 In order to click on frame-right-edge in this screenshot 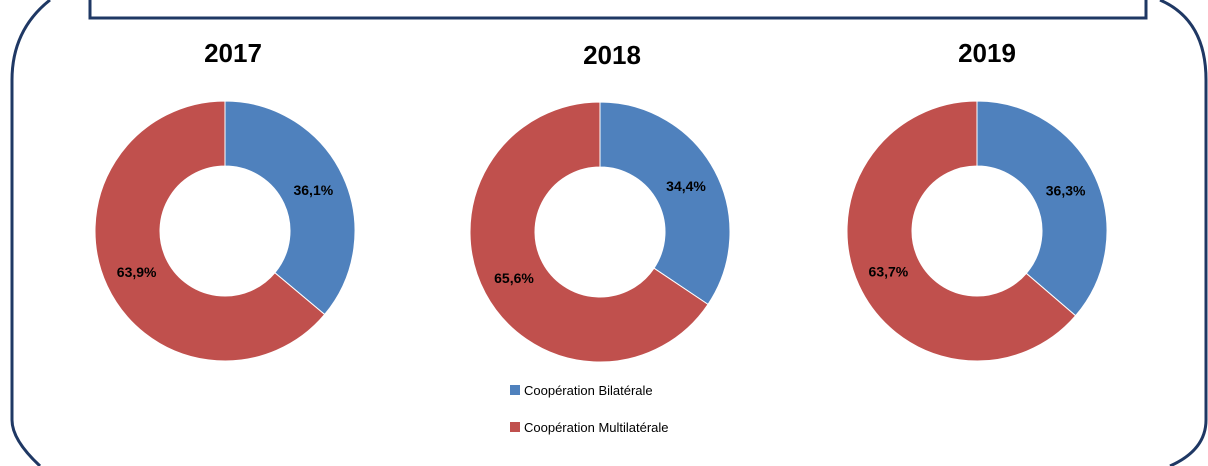, I will do `click(1183, 233)`.